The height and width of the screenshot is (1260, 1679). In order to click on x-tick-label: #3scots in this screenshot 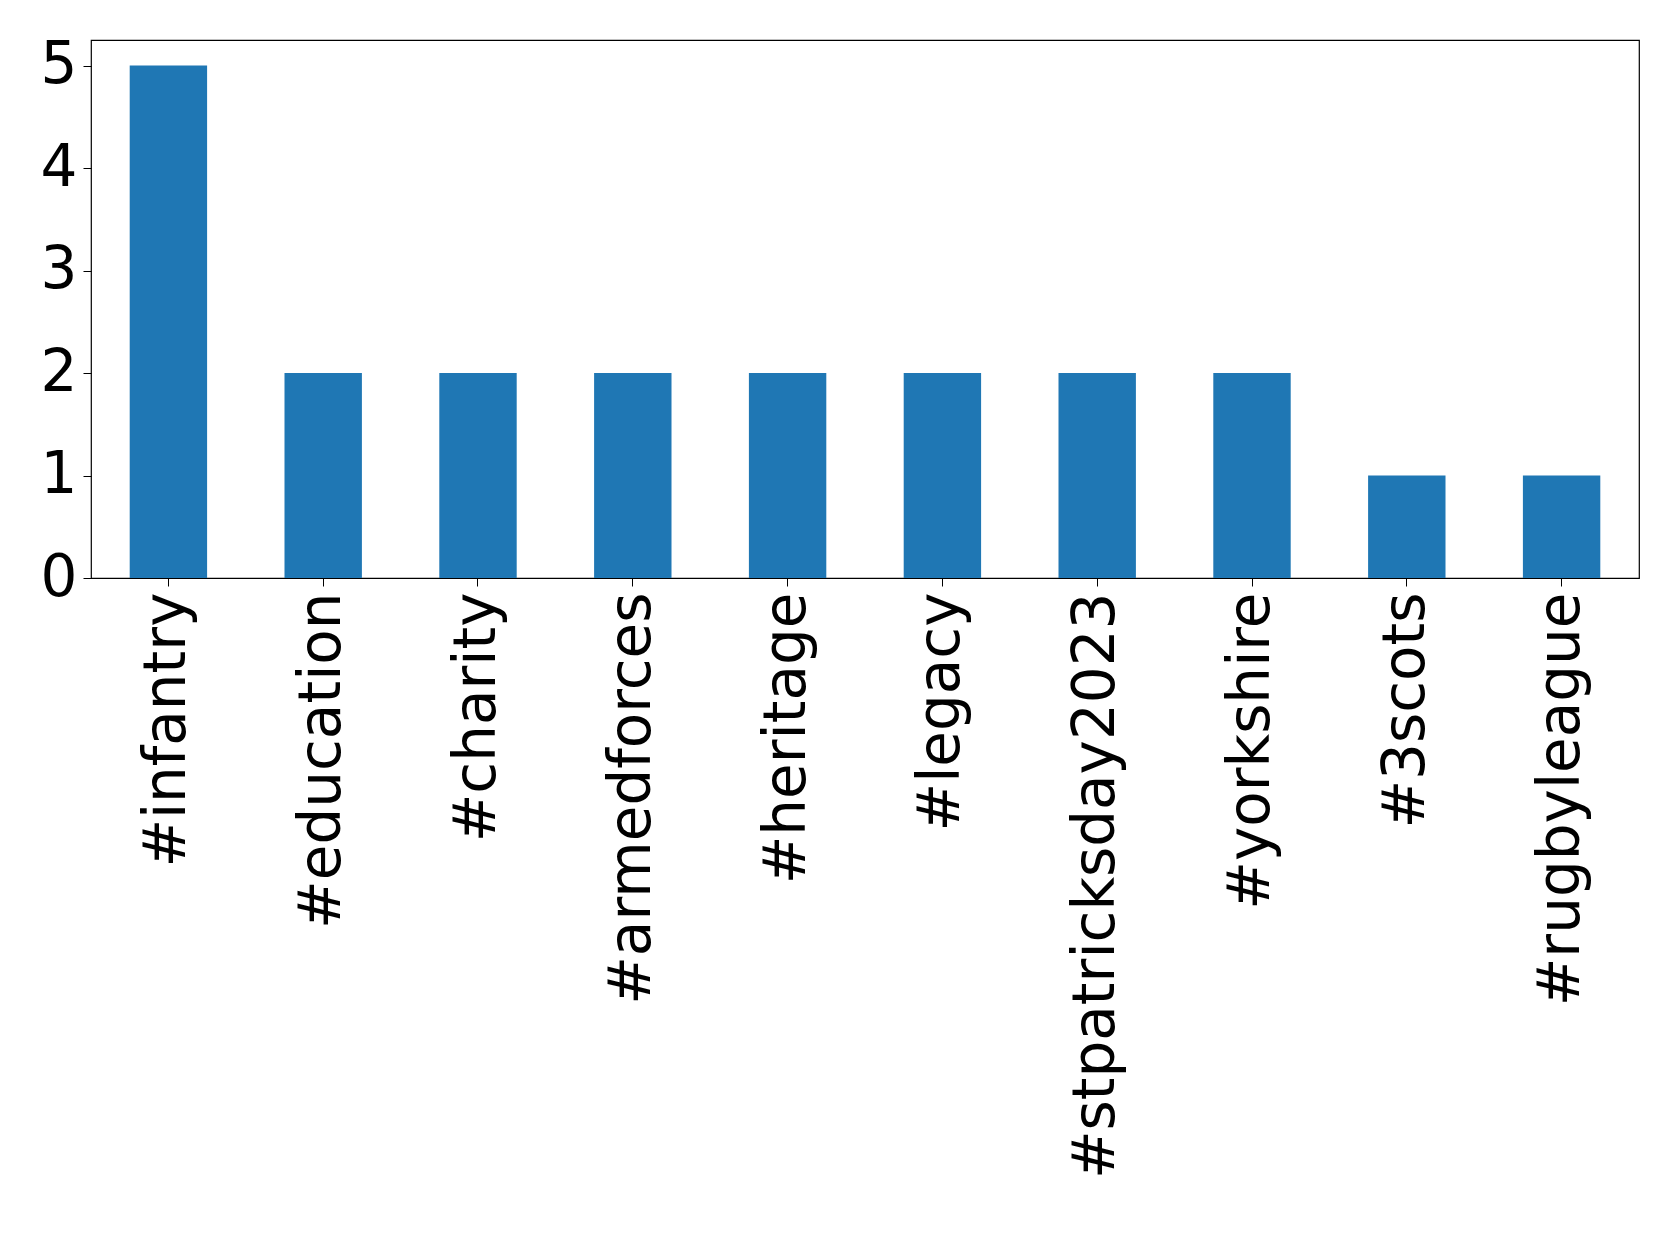, I will do `click(1403, 710)`.